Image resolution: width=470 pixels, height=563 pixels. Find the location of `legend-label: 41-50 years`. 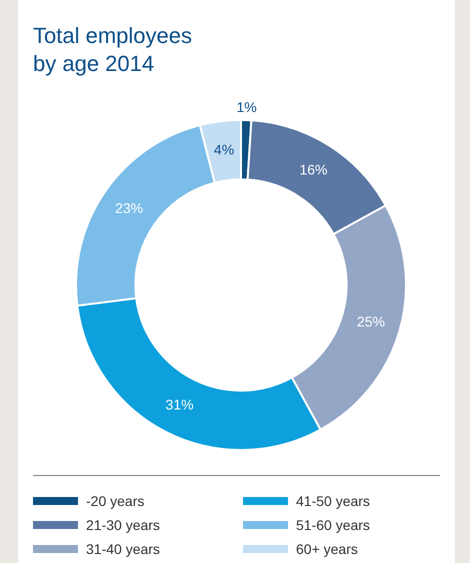

legend-label: 41-50 years is located at coordinates (333, 501).